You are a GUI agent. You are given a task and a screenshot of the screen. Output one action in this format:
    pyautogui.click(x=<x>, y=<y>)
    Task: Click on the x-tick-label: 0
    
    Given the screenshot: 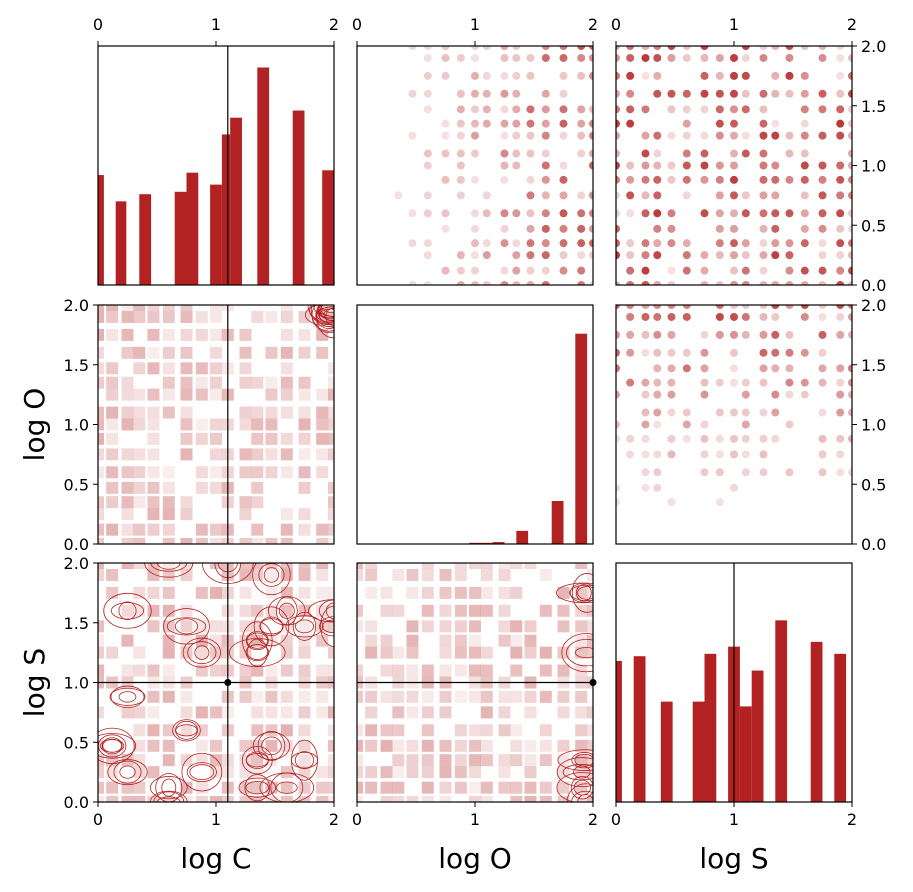 What is the action you would take?
    pyautogui.click(x=616, y=819)
    